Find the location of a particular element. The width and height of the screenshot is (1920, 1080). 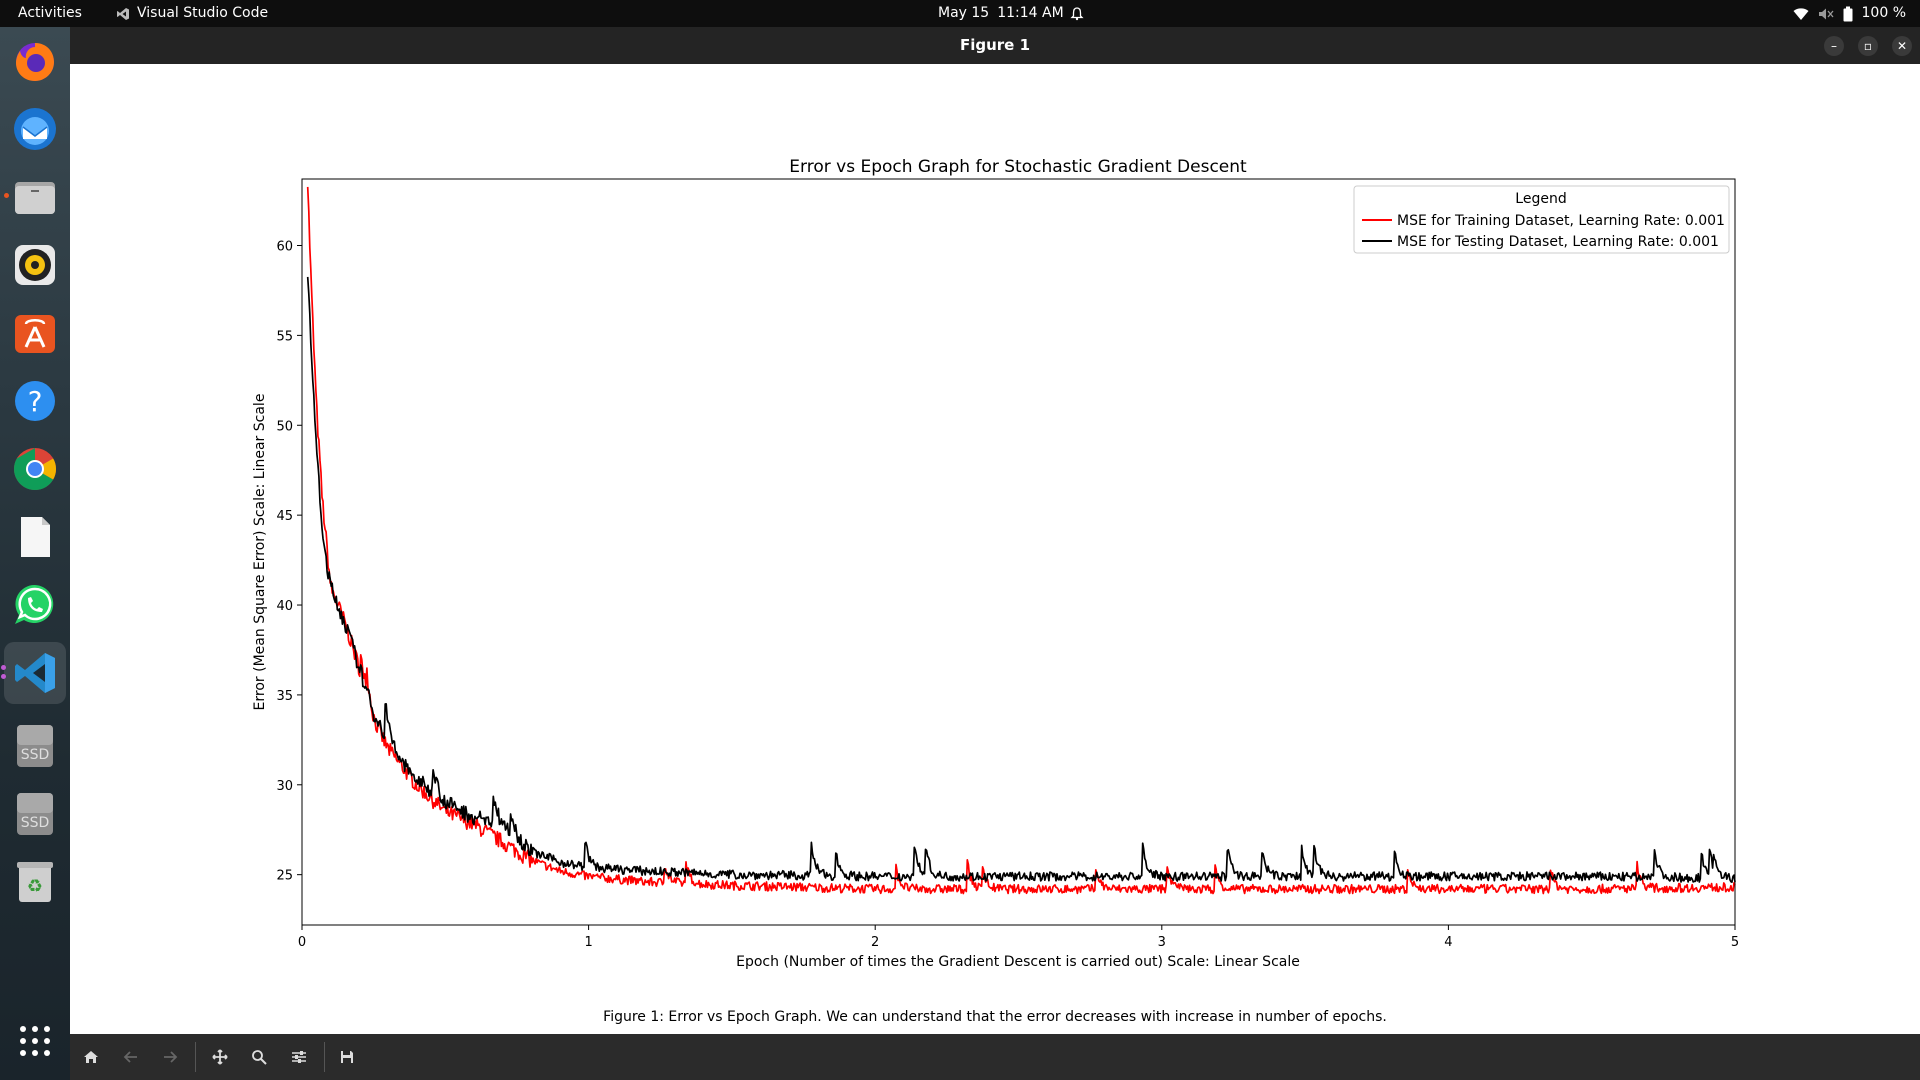

y-tick-label: 40 is located at coordinates (284, 606).